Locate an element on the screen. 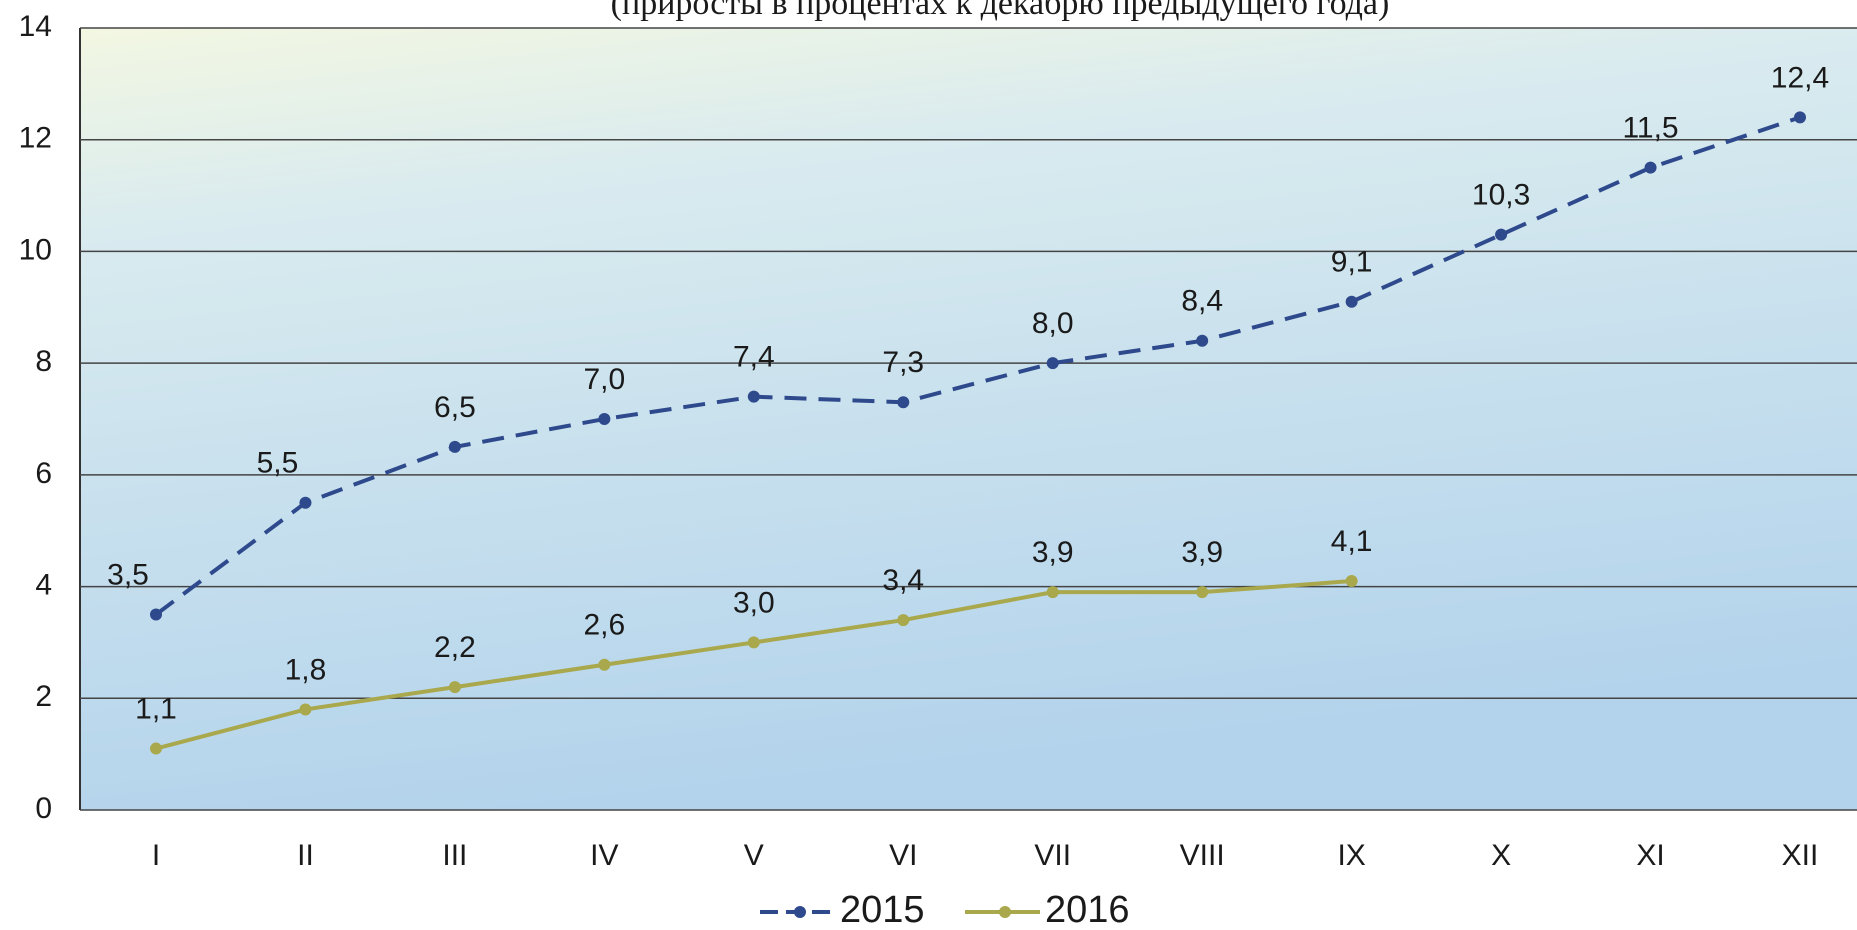 Image resolution: width=1857 pixels, height=930 pixels. legend-label: 2016 is located at coordinates (1087, 909).